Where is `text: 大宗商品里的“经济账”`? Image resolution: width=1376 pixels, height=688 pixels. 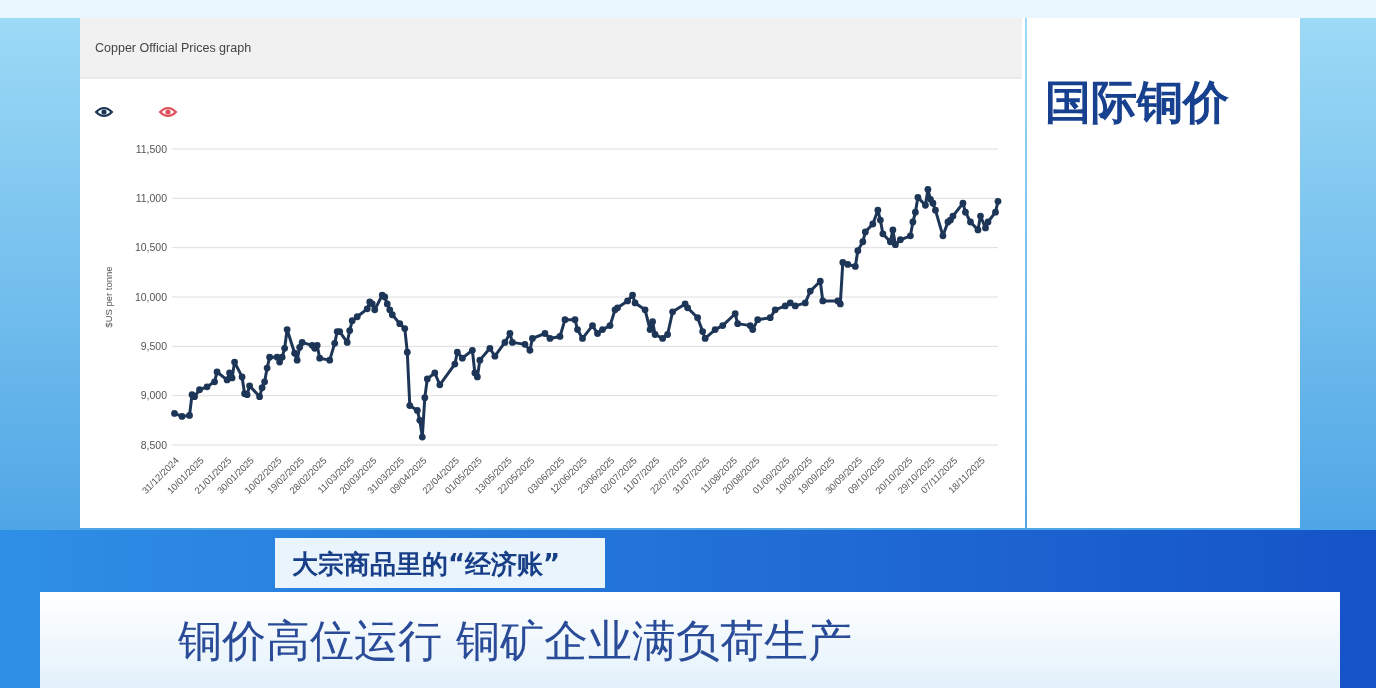 text: 大宗商品里的“经济账” is located at coordinates (426, 564).